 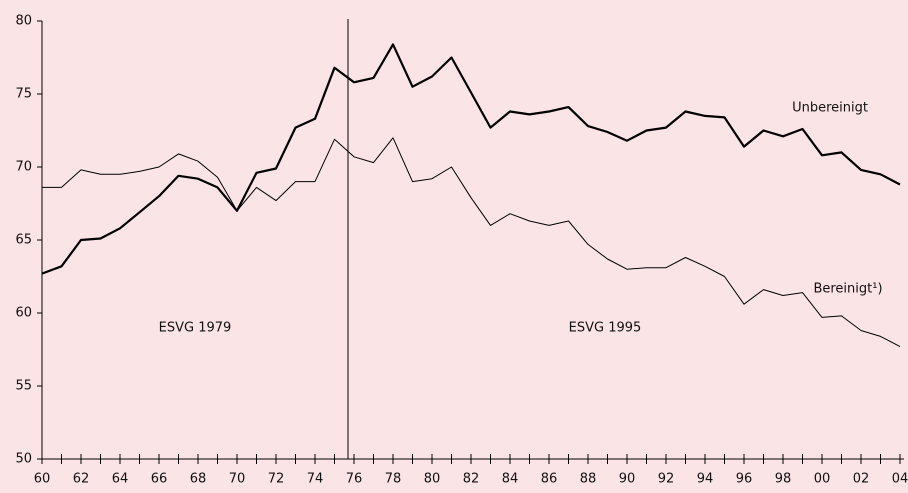 I want to click on x-tick-label: 74, so click(x=315, y=479).